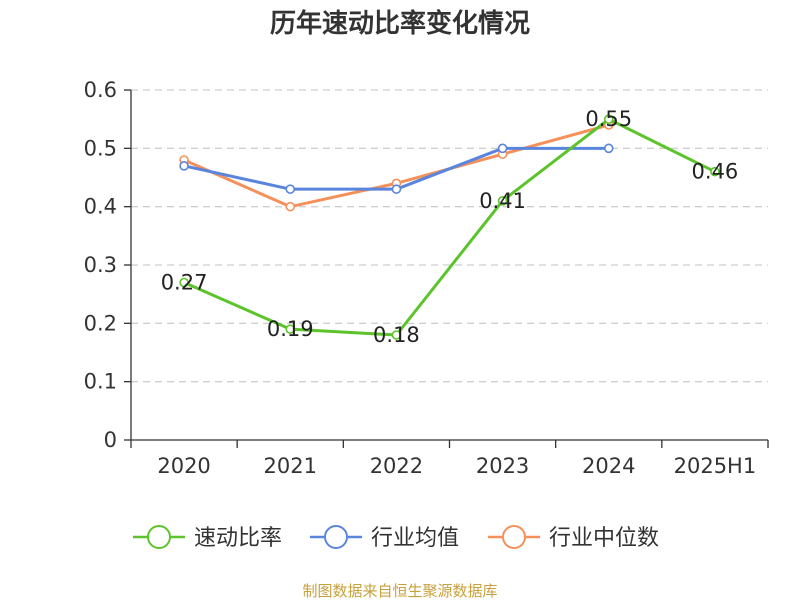 The height and width of the screenshot is (600, 800). I want to click on legend-item-2: 行业均值, so click(384, 538).